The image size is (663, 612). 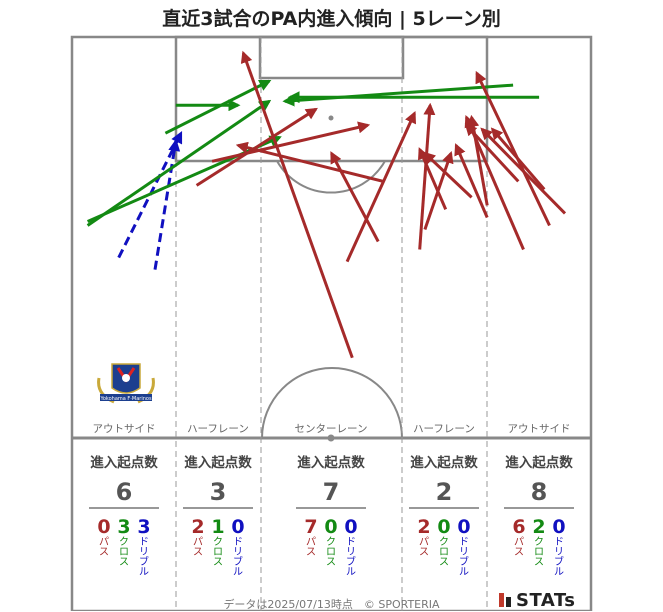 What do you see at coordinates (331, 462) in the screenshot?
I see `lane-3-head: 進入起点数` at bounding box center [331, 462].